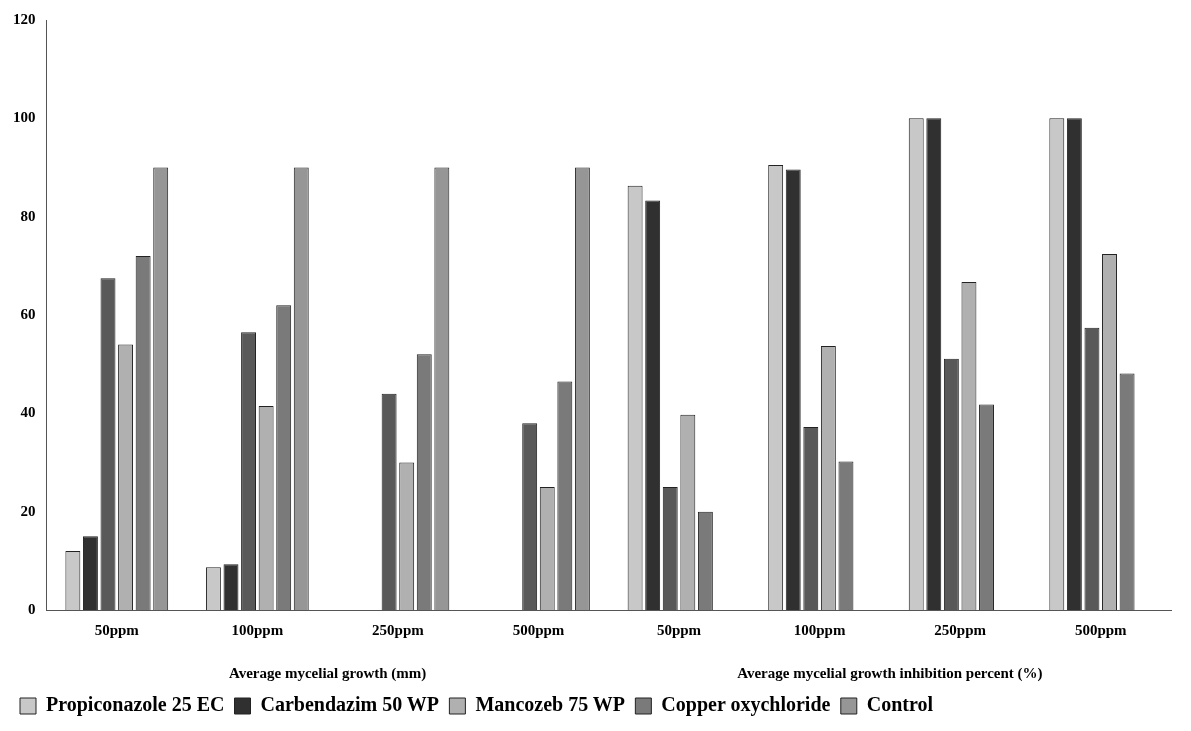  What do you see at coordinates (327, 674) in the screenshot?
I see `text: Average mycelial growth (mm)` at bounding box center [327, 674].